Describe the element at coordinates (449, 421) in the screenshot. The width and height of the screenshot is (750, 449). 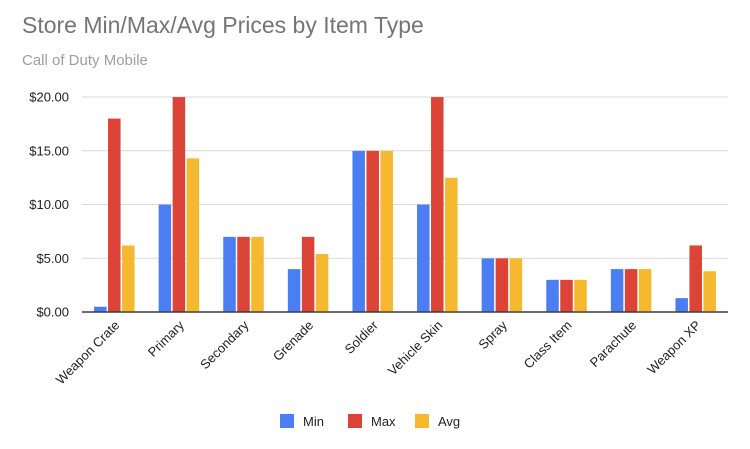
I see `legend-label: Avg` at that location.